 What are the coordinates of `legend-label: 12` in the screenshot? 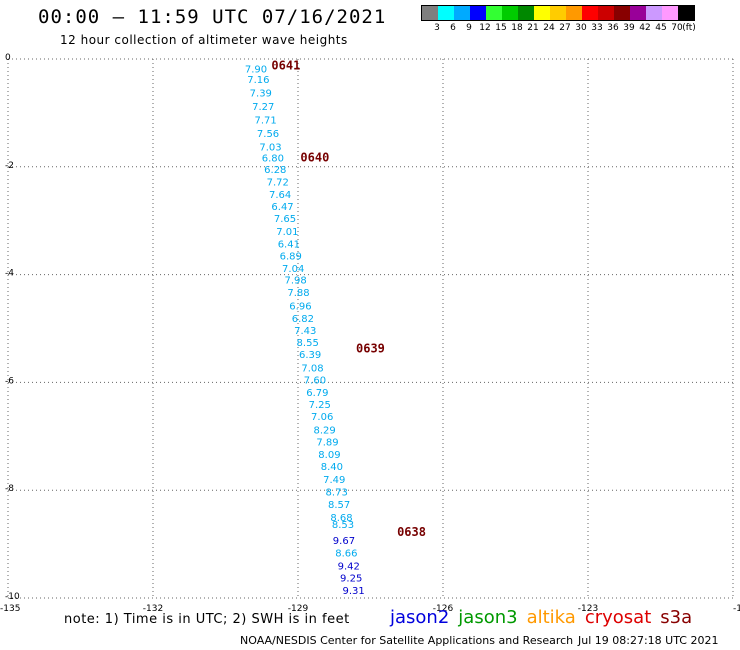 It's located at (485, 28).